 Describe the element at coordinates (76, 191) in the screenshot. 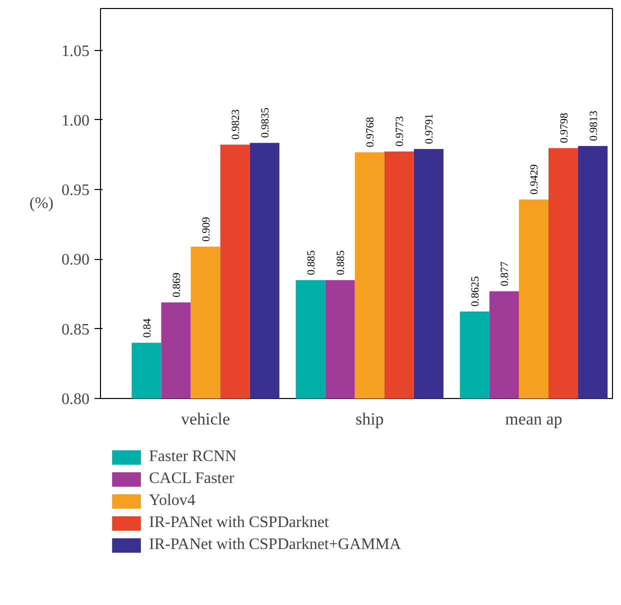

I see `y-tick-label: 0.95` at that location.